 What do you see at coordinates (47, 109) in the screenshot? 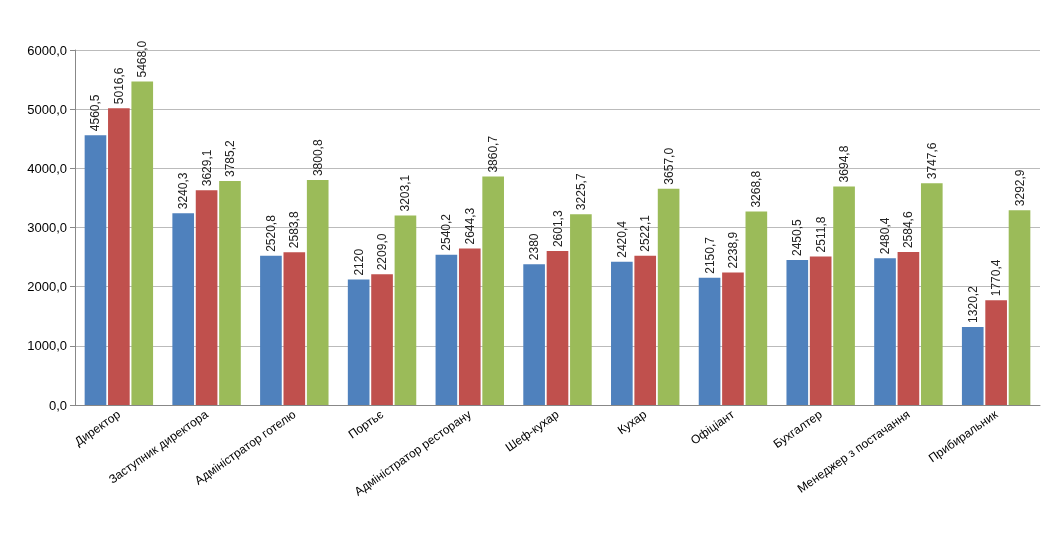
I see `y-tick-label: 5000,0` at bounding box center [47, 109].